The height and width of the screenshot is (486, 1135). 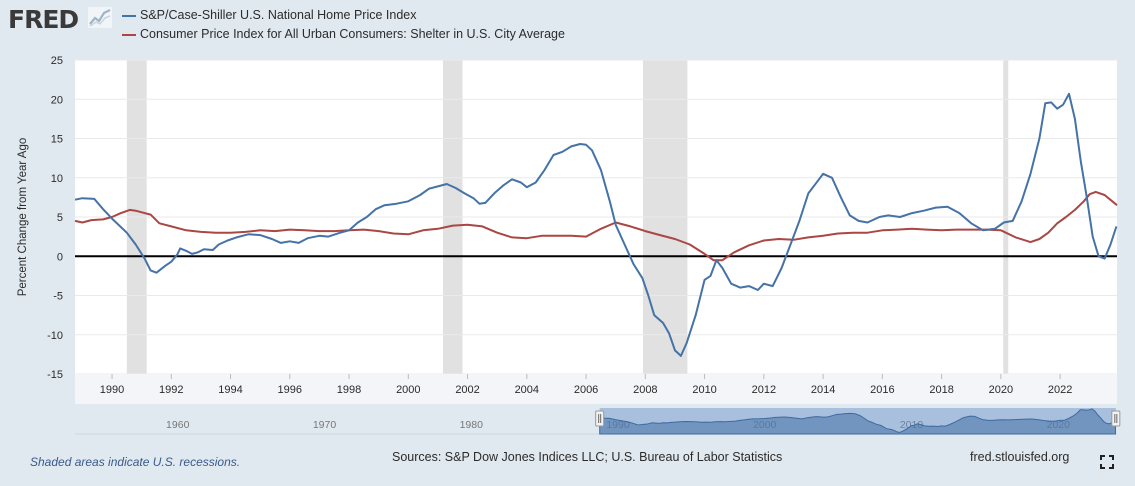 What do you see at coordinates (178, 425) in the screenshot?
I see `navigator-label: 1960` at bounding box center [178, 425].